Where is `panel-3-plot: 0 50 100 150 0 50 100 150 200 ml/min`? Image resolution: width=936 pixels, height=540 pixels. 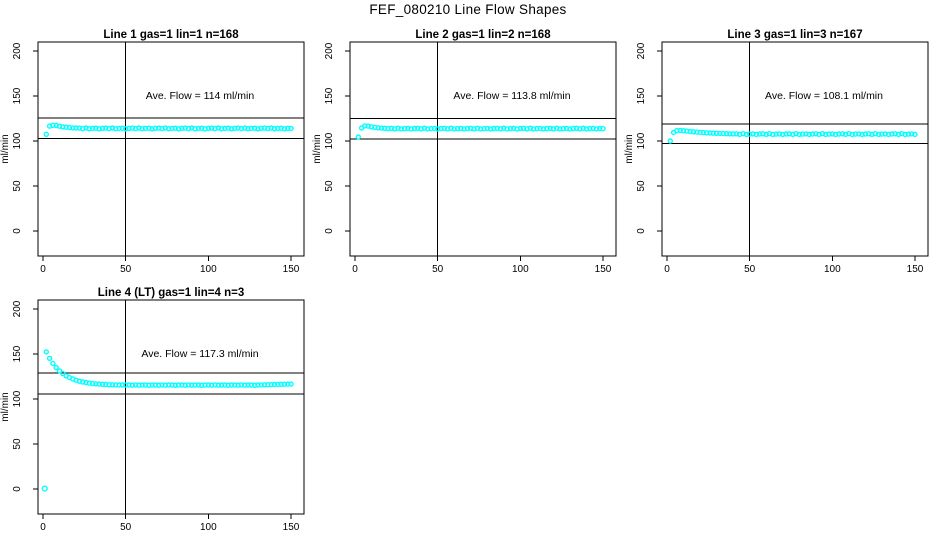 panel-3-plot: 0 50 100 150 0 50 100 150 200 ml/min is located at coordinates (776, 158).